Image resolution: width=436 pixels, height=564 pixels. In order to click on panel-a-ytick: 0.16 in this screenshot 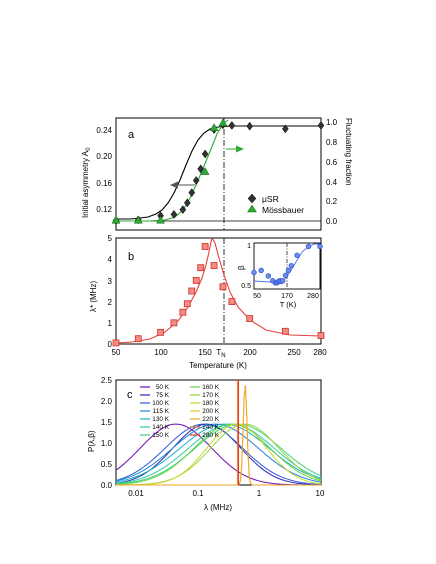, I will do `click(104, 183)`.